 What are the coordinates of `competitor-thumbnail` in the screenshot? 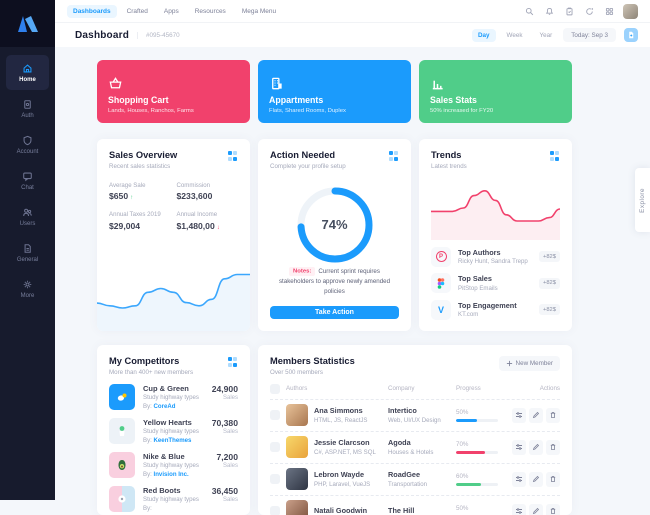 It's located at (122, 431).